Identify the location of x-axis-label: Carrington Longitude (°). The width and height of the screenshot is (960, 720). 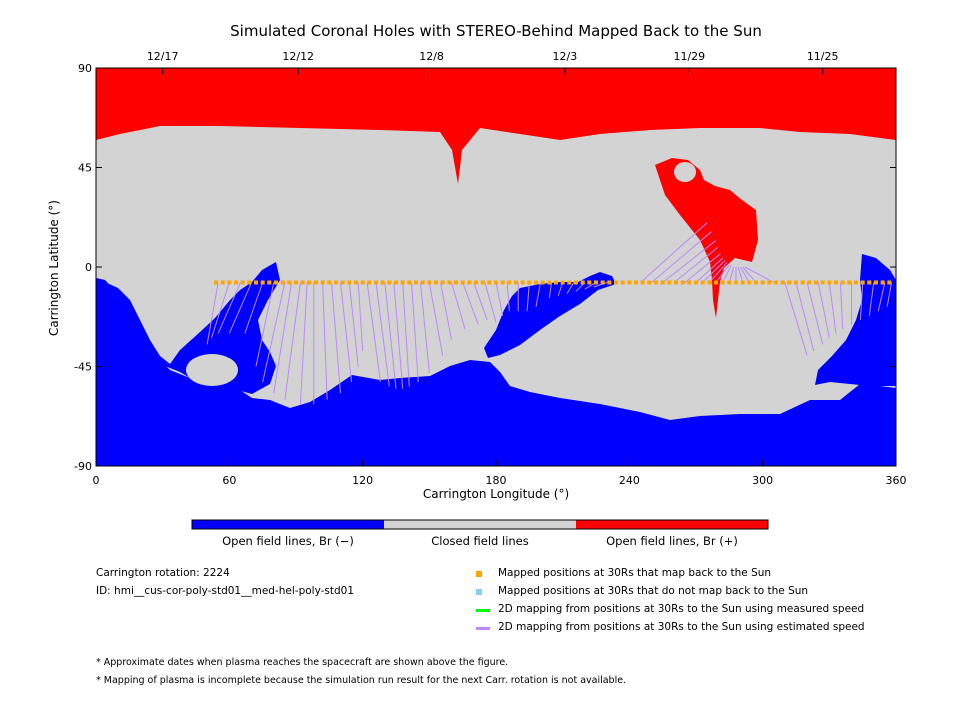
(496, 494).